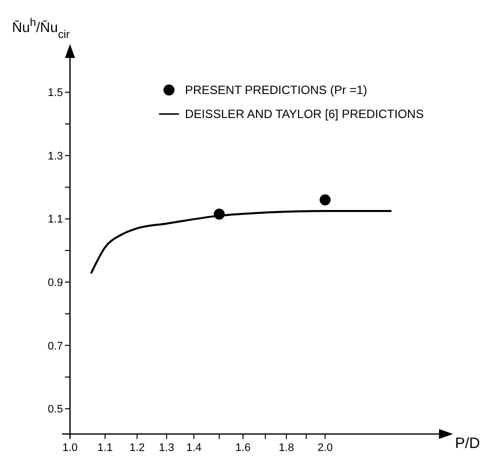  I want to click on y-tick-label: 0.5, so click(55, 410).